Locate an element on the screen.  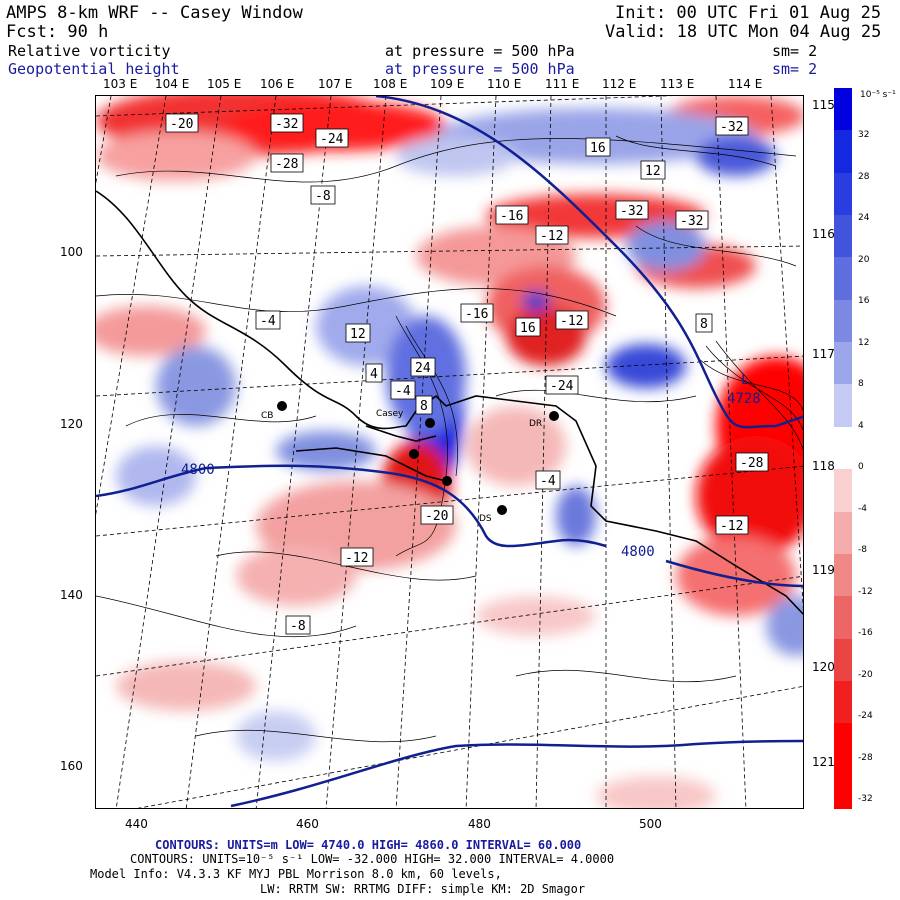
colorbar-label: -8 is located at coordinates (862, 550).